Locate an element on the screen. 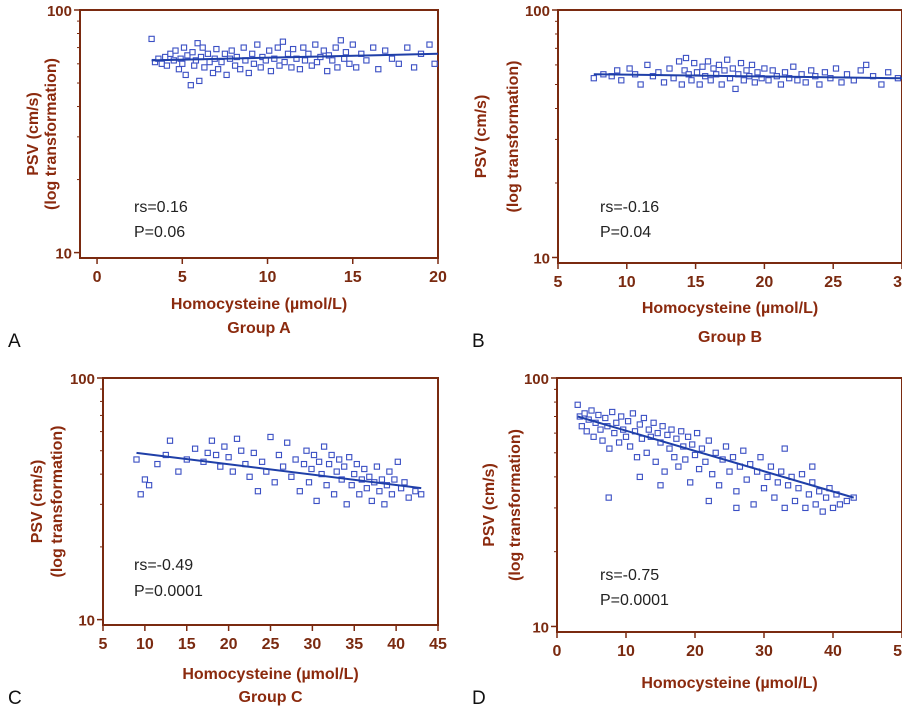  y-axis-subtitle: (log transformation) is located at coordinates (51, 134).